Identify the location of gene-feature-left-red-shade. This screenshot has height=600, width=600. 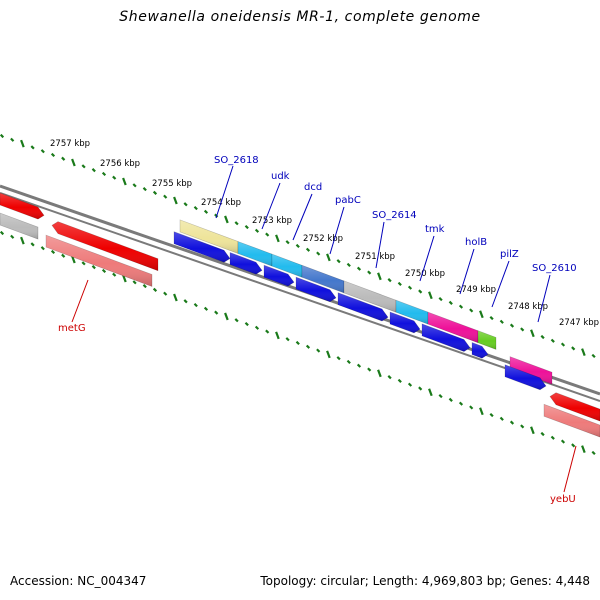
(22, 206).